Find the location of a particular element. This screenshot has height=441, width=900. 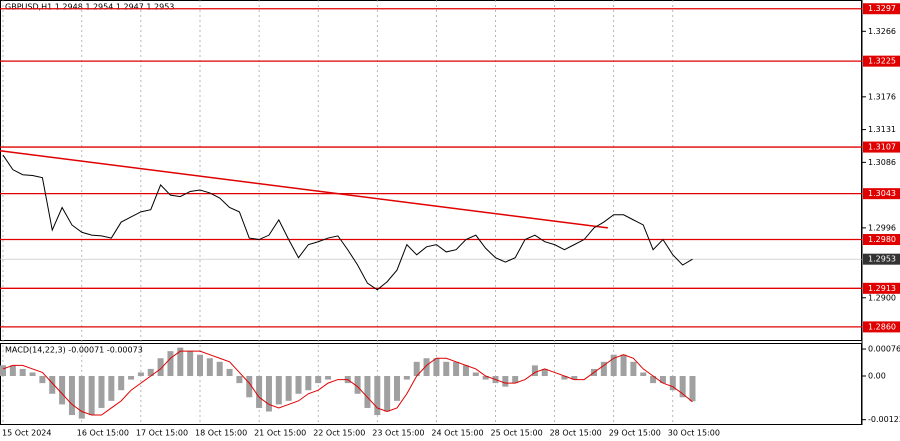

y-tick-label: 0.00076 is located at coordinates (884, 349).